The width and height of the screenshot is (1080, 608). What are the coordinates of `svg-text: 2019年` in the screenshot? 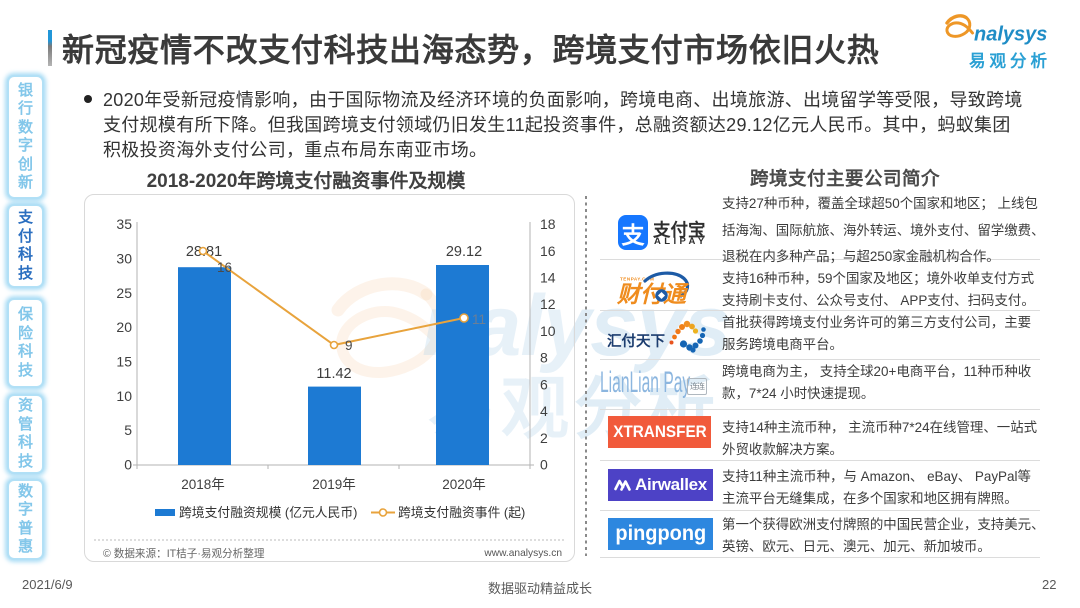 It's located at (334, 484).